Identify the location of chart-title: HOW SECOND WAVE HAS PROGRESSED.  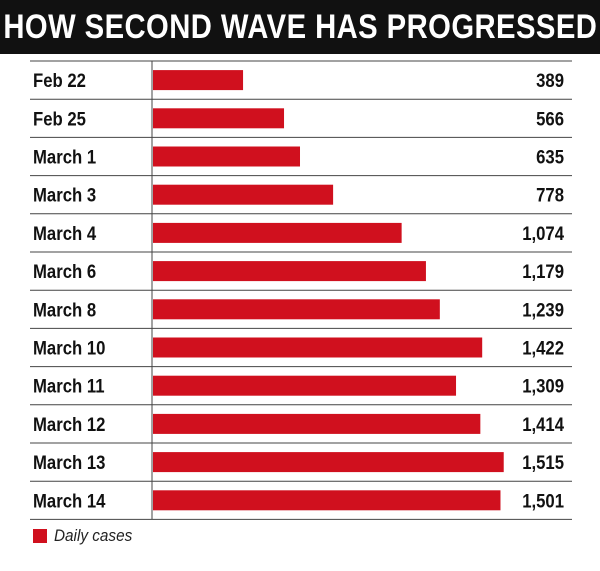
(300, 26).